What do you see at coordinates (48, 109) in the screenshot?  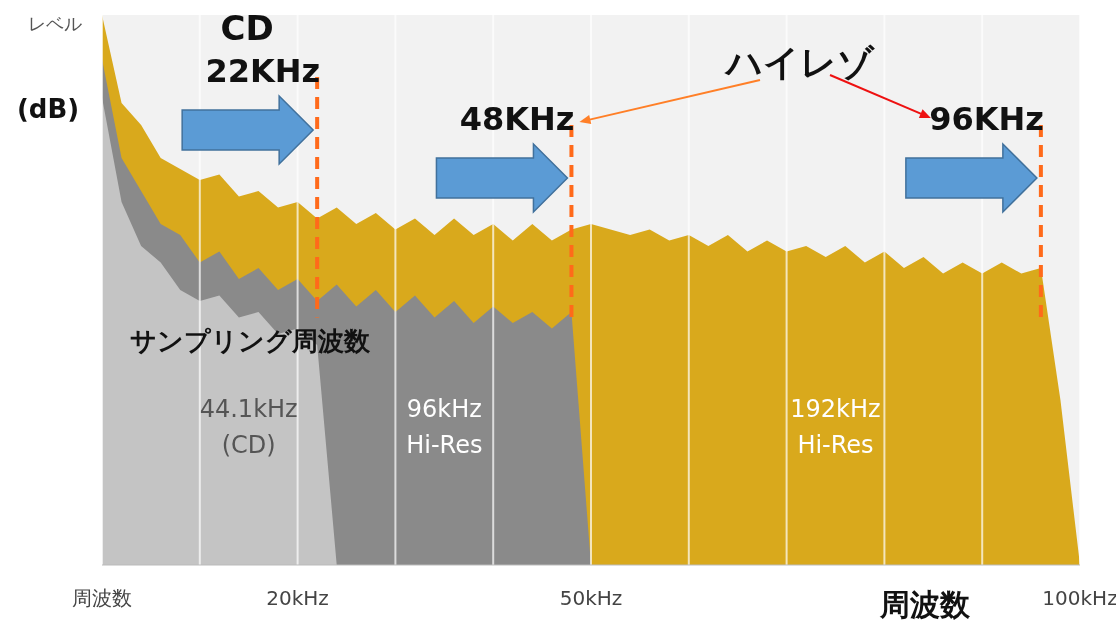 I see `text: (dB)` at bounding box center [48, 109].